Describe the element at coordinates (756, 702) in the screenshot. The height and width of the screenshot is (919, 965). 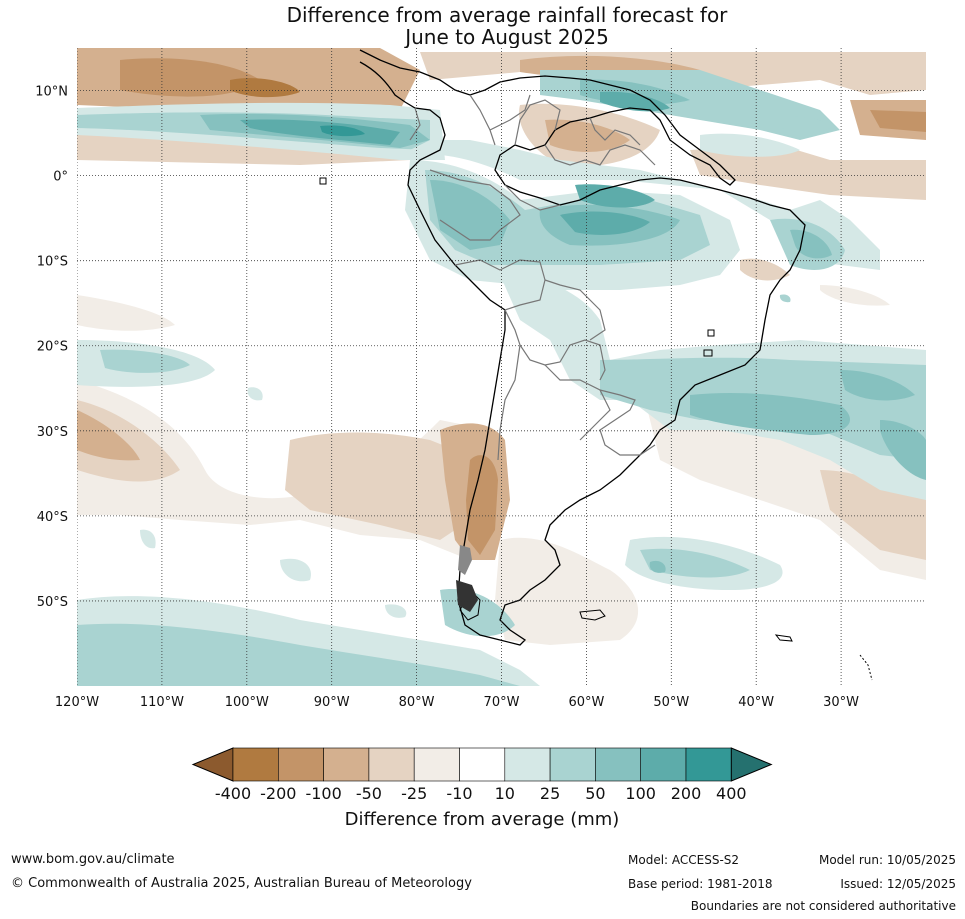
I see `longitude-label: 40°W` at that location.